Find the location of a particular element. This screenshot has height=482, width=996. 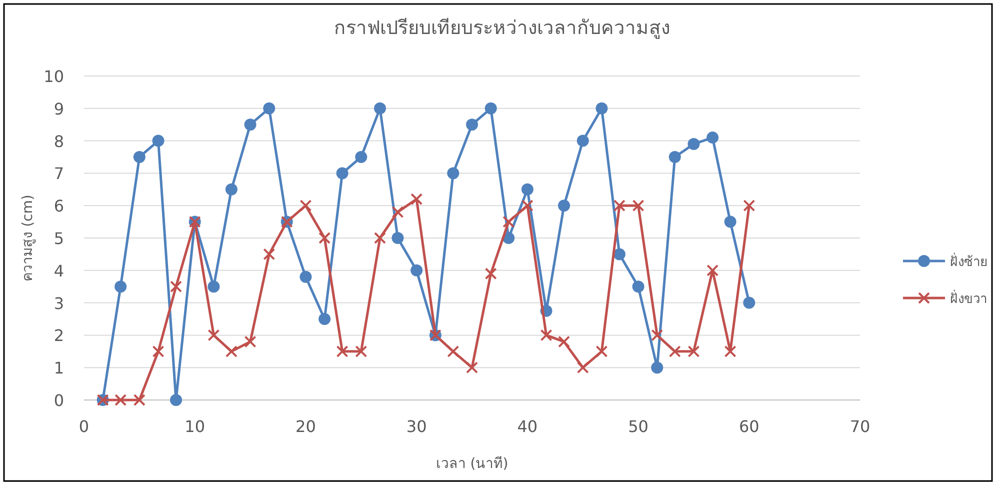

x-tick-label: 10 is located at coordinates (195, 426).